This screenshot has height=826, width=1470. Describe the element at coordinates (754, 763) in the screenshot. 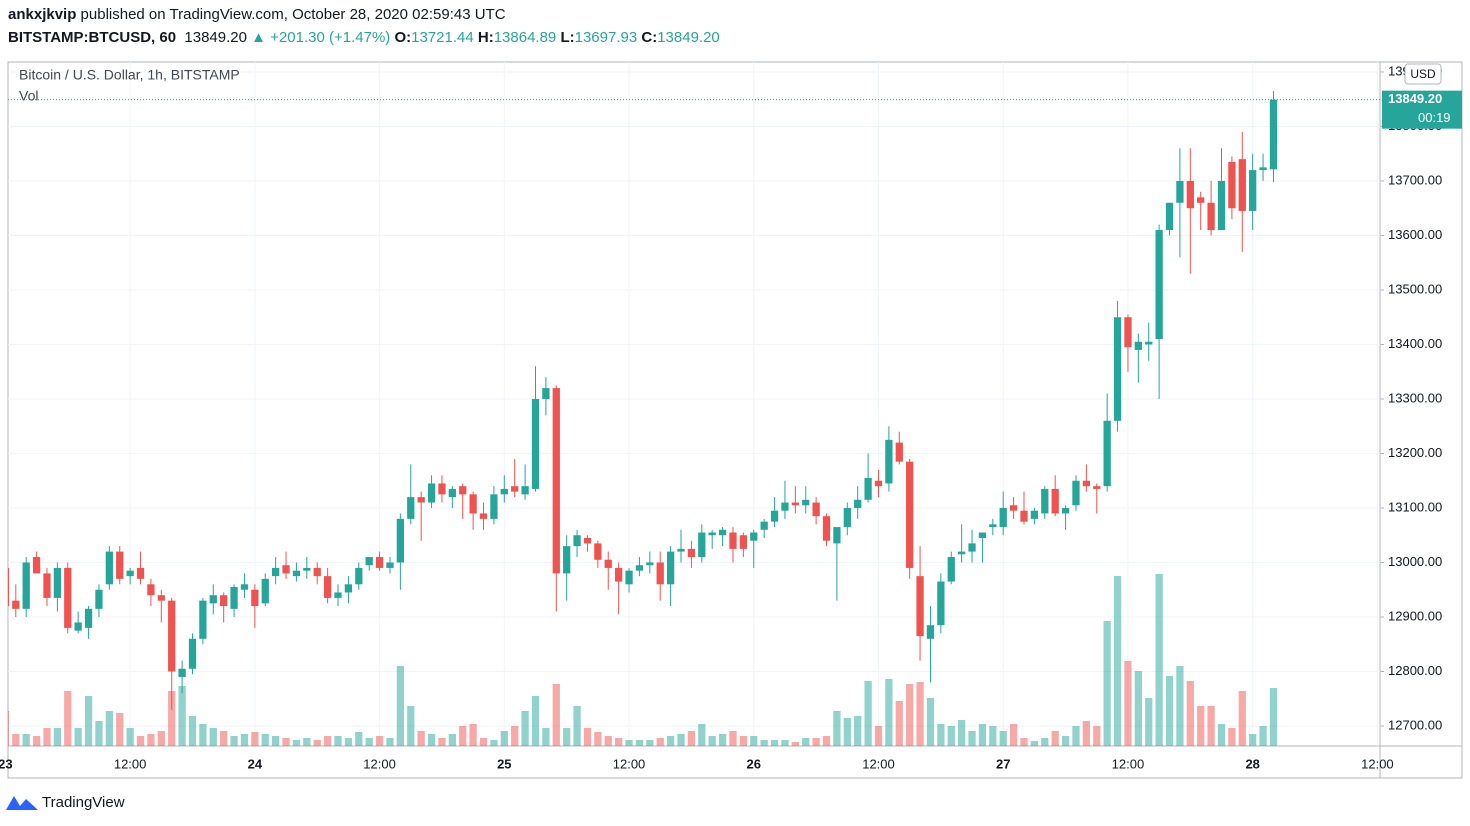

I see `x-tick-label: 26` at that location.